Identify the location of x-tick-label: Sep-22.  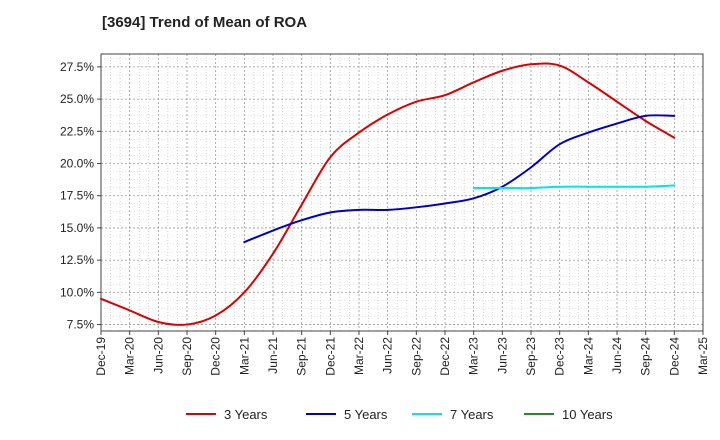
(416, 356).